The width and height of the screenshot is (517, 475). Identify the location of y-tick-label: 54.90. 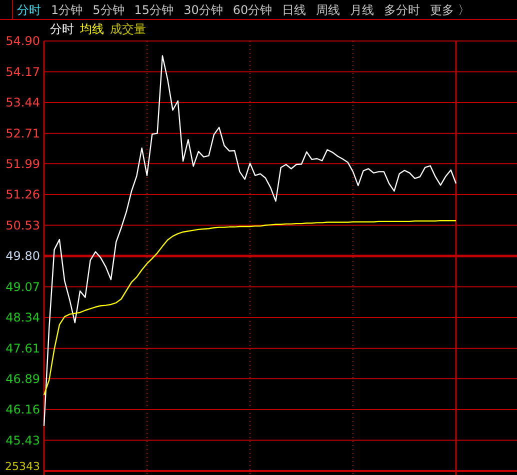
(23, 41).